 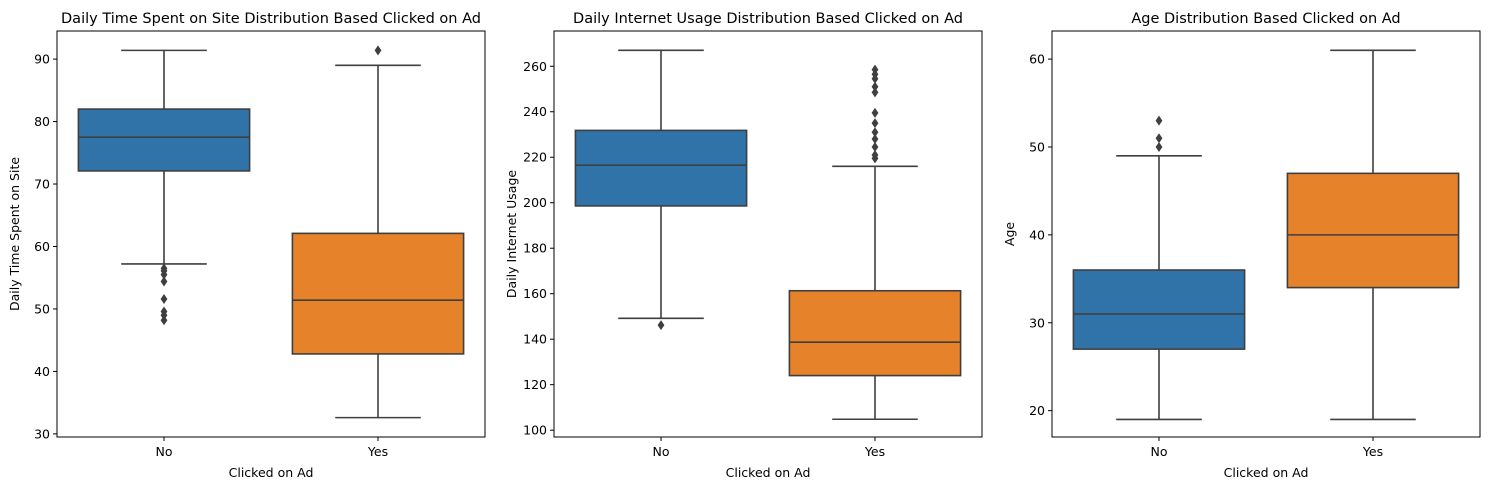 What do you see at coordinates (535, 430) in the screenshot?
I see `y-tick-label: 100` at bounding box center [535, 430].